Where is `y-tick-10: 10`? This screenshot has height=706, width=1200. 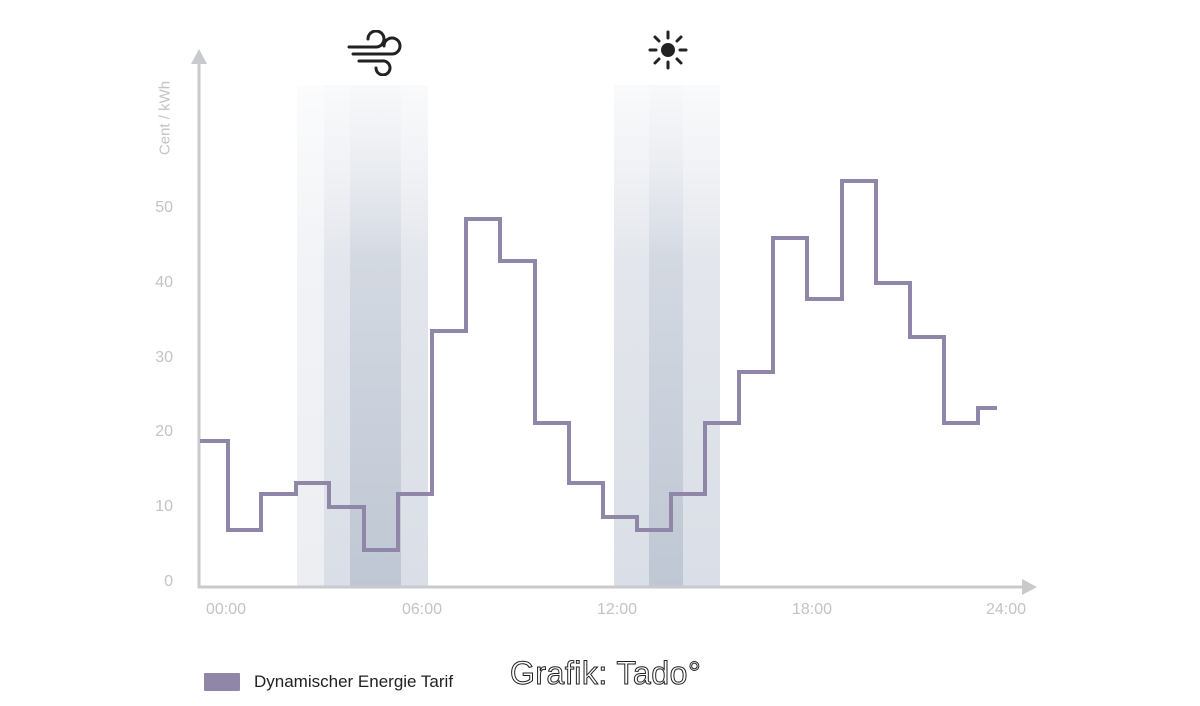
y-tick-10: 10 is located at coordinates (164, 506).